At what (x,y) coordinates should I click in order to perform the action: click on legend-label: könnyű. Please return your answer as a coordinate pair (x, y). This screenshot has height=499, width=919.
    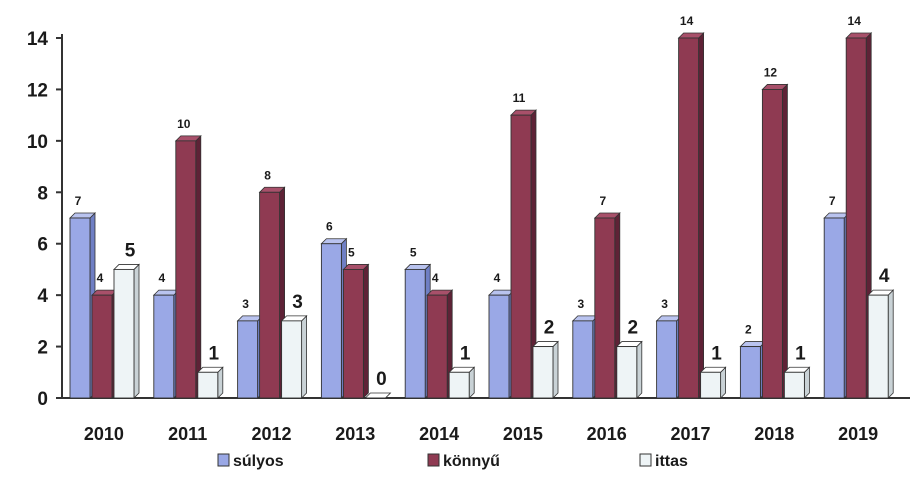
    Looking at the image, I should click on (471, 461).